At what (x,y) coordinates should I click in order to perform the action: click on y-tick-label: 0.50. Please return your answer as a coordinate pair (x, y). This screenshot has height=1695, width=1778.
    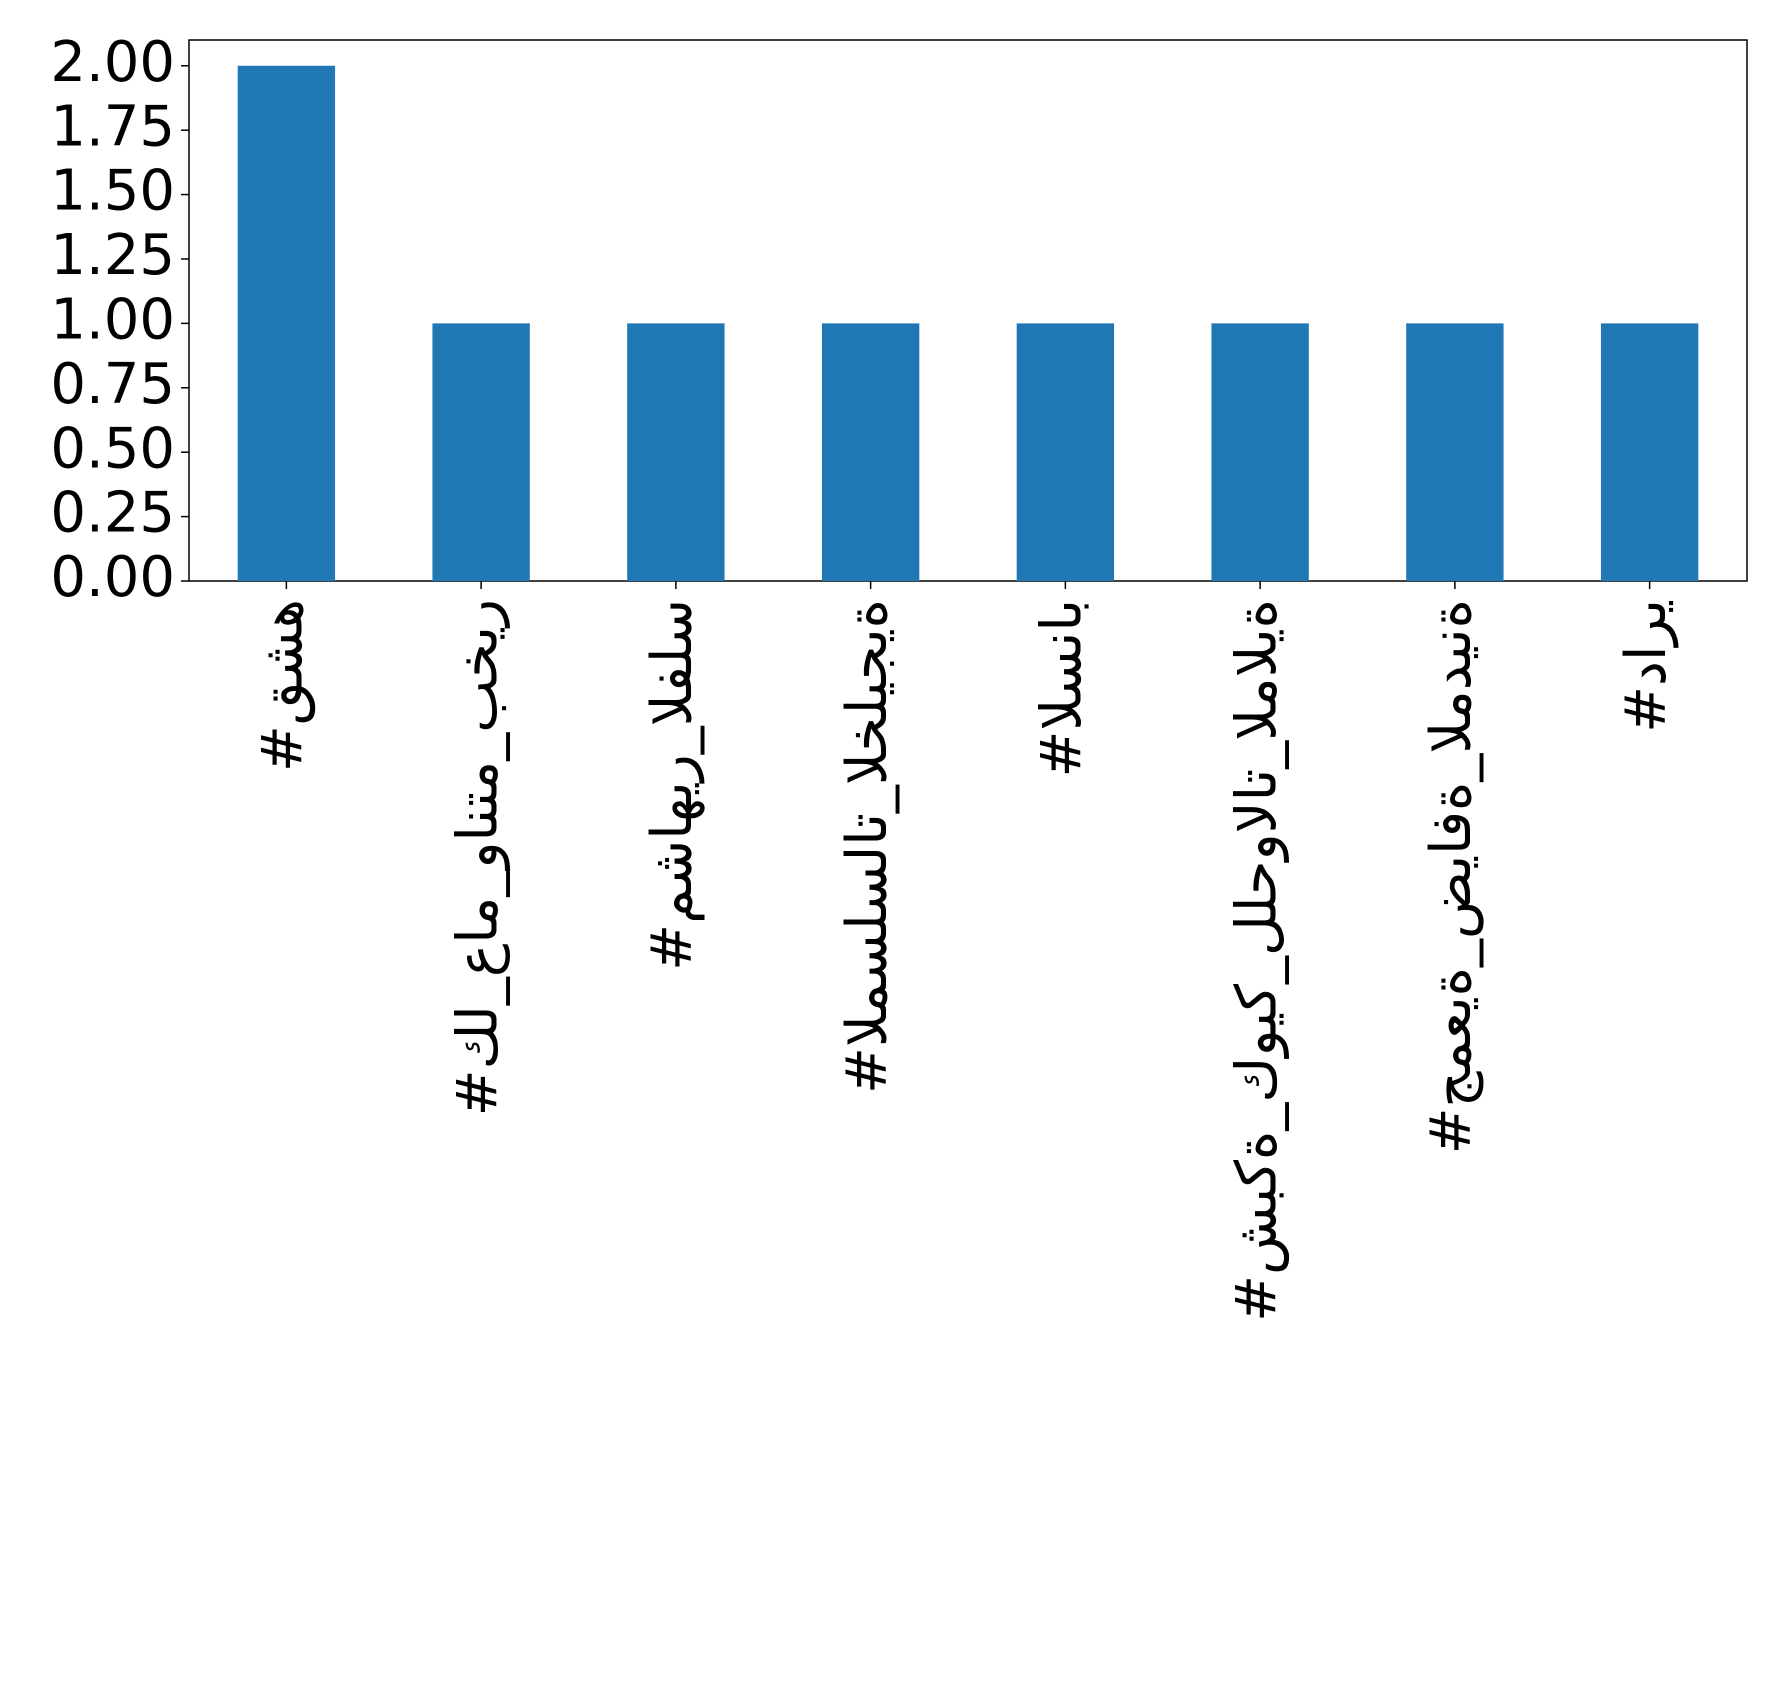
    Looking at the image, I should click on (112, 448).